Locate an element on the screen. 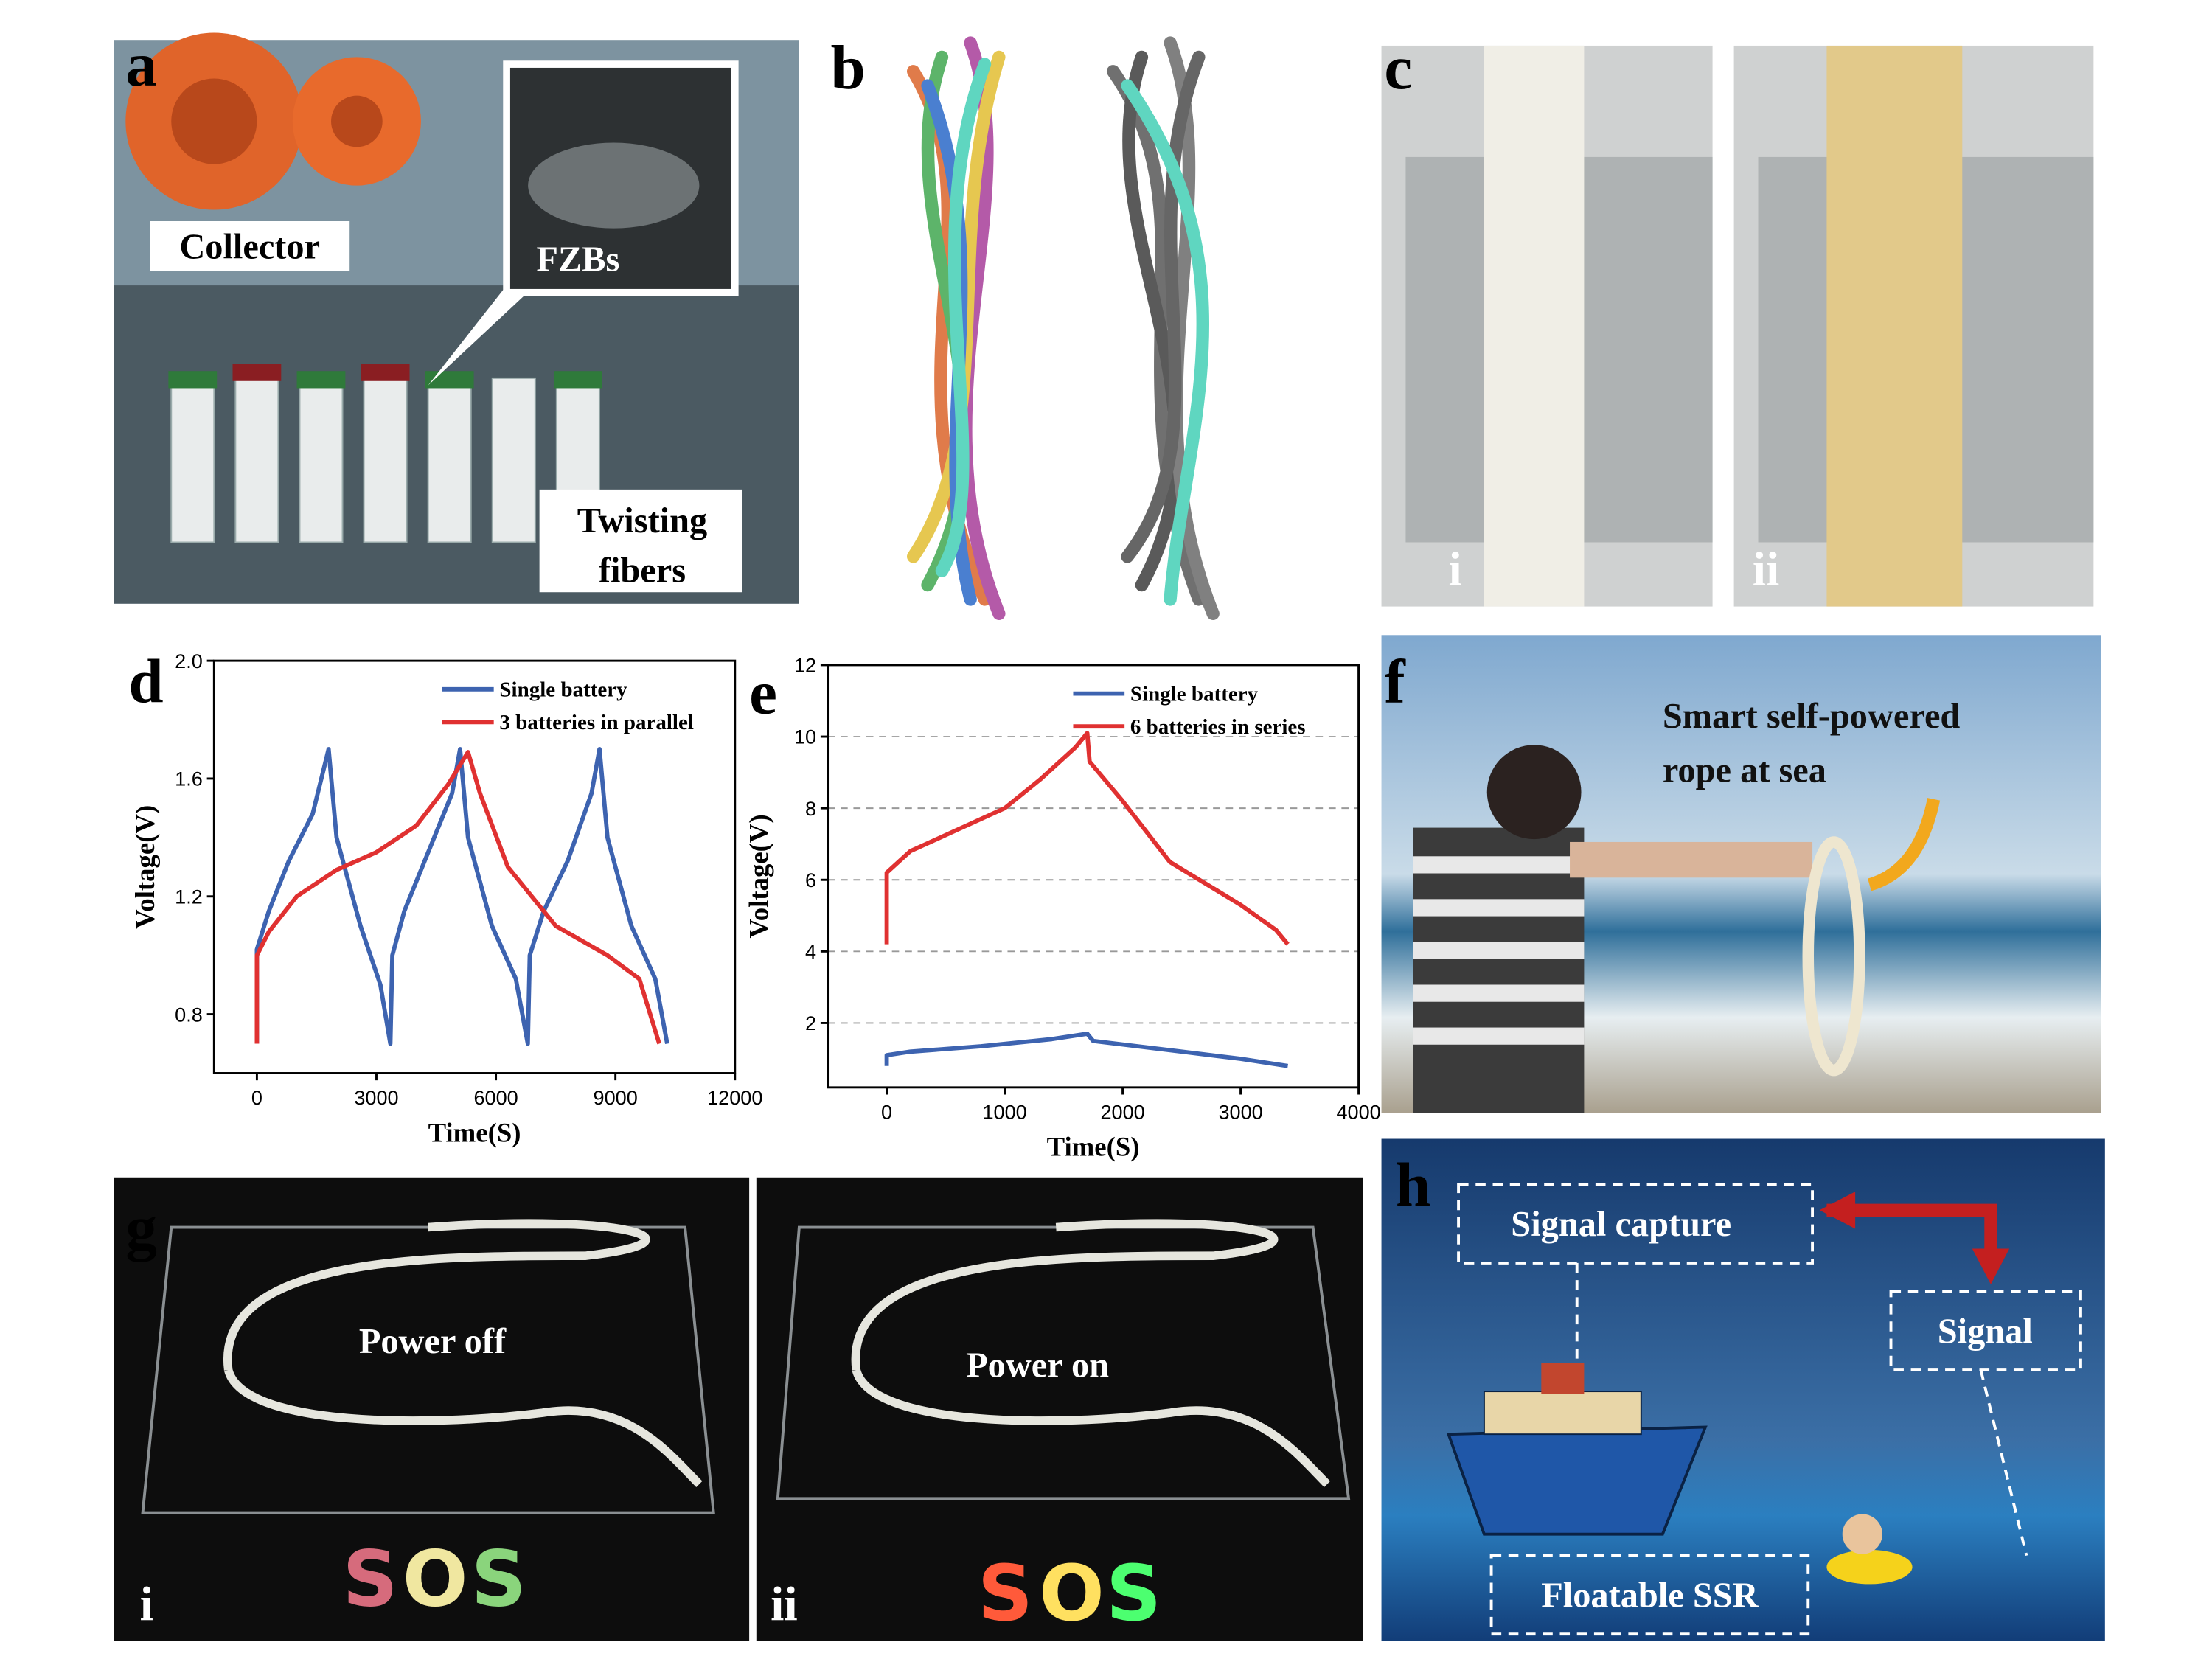 The width and height of the screenshot is (2212, 1659). y-tick-label: 1.6 is located at coordinates (189, 779).